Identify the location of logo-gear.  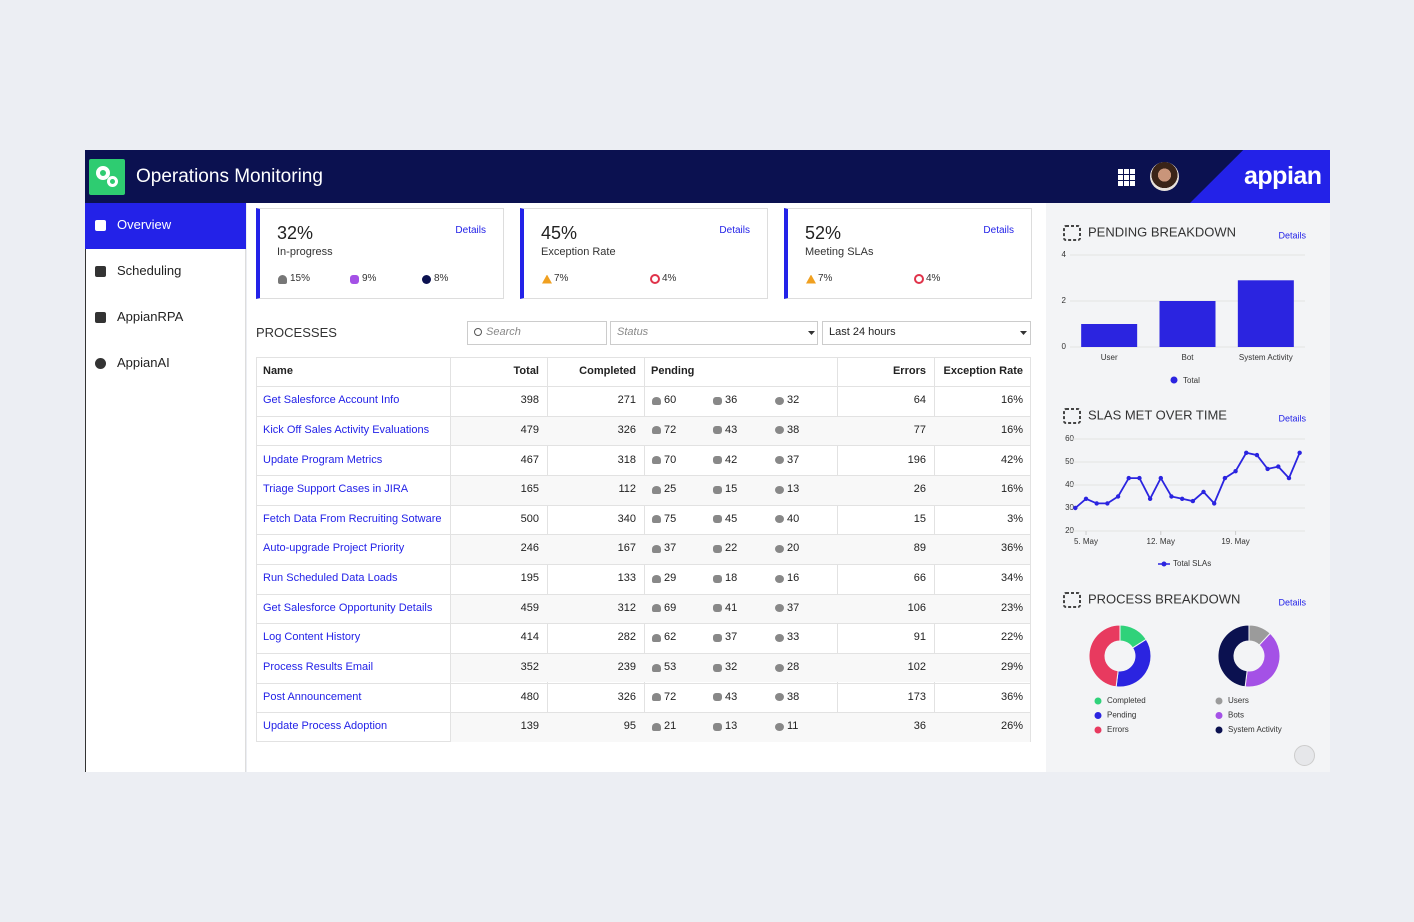
(103, 173).